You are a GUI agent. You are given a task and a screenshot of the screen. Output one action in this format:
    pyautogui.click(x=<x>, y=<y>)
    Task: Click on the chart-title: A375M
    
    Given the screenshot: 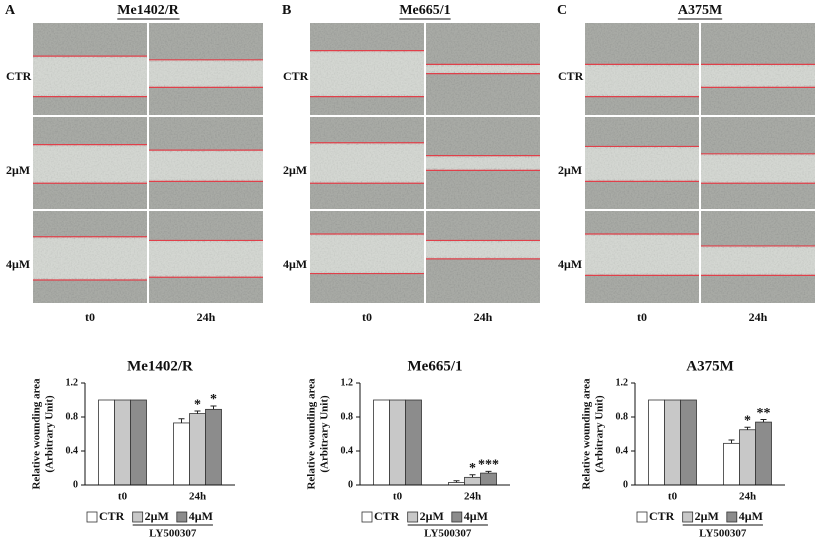 What is the action you would take?
    pyautogui.click(x=710, y=366)
    